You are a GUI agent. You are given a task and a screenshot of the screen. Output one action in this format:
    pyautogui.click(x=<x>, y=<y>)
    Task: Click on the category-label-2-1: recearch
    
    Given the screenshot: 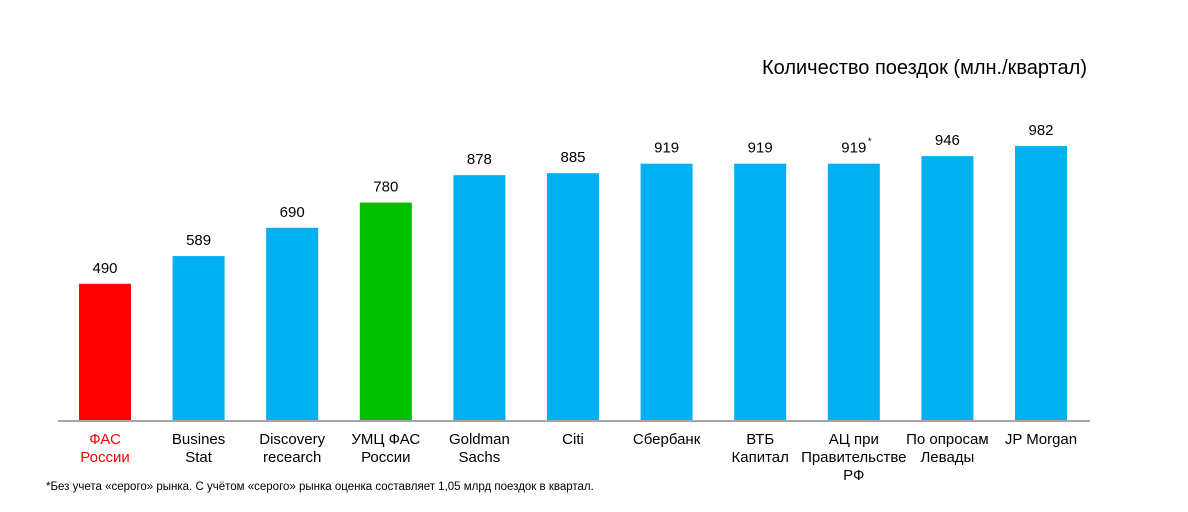 What is the action you would take?
    pyautogui.click(x=292, y=457)
    